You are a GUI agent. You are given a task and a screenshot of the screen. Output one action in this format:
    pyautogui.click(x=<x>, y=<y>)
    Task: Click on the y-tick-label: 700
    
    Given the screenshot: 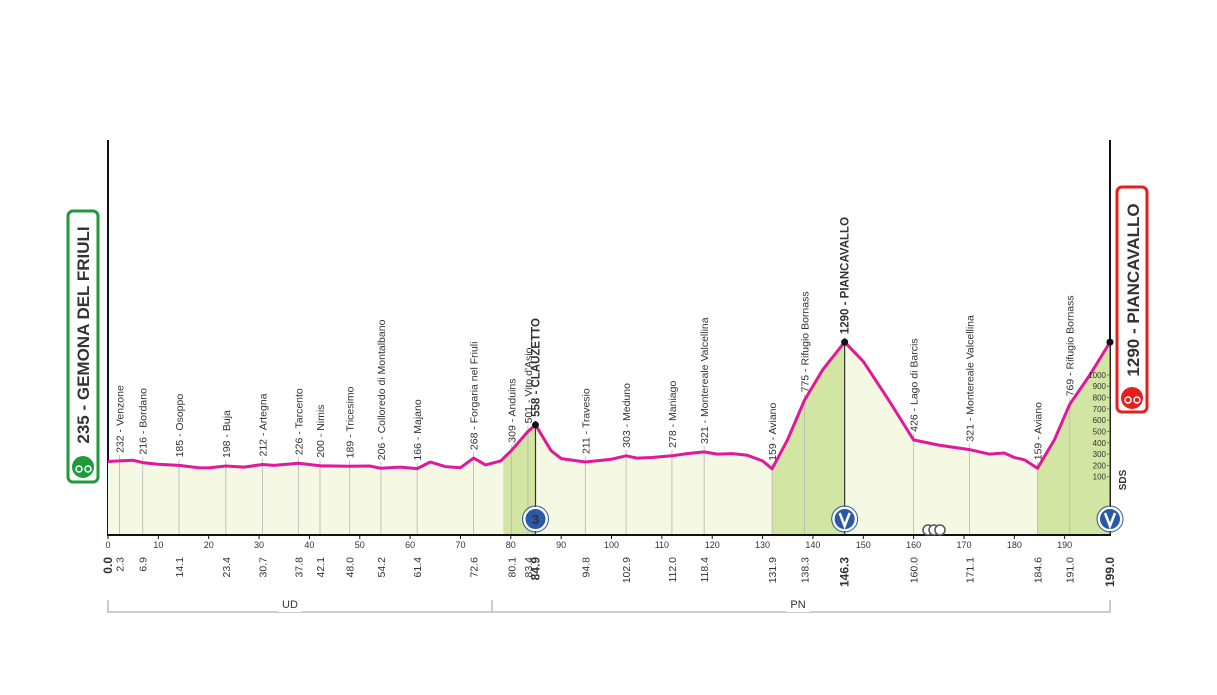 What is the action you would take?
    pyautogui.click(x=1100, y=409)
    